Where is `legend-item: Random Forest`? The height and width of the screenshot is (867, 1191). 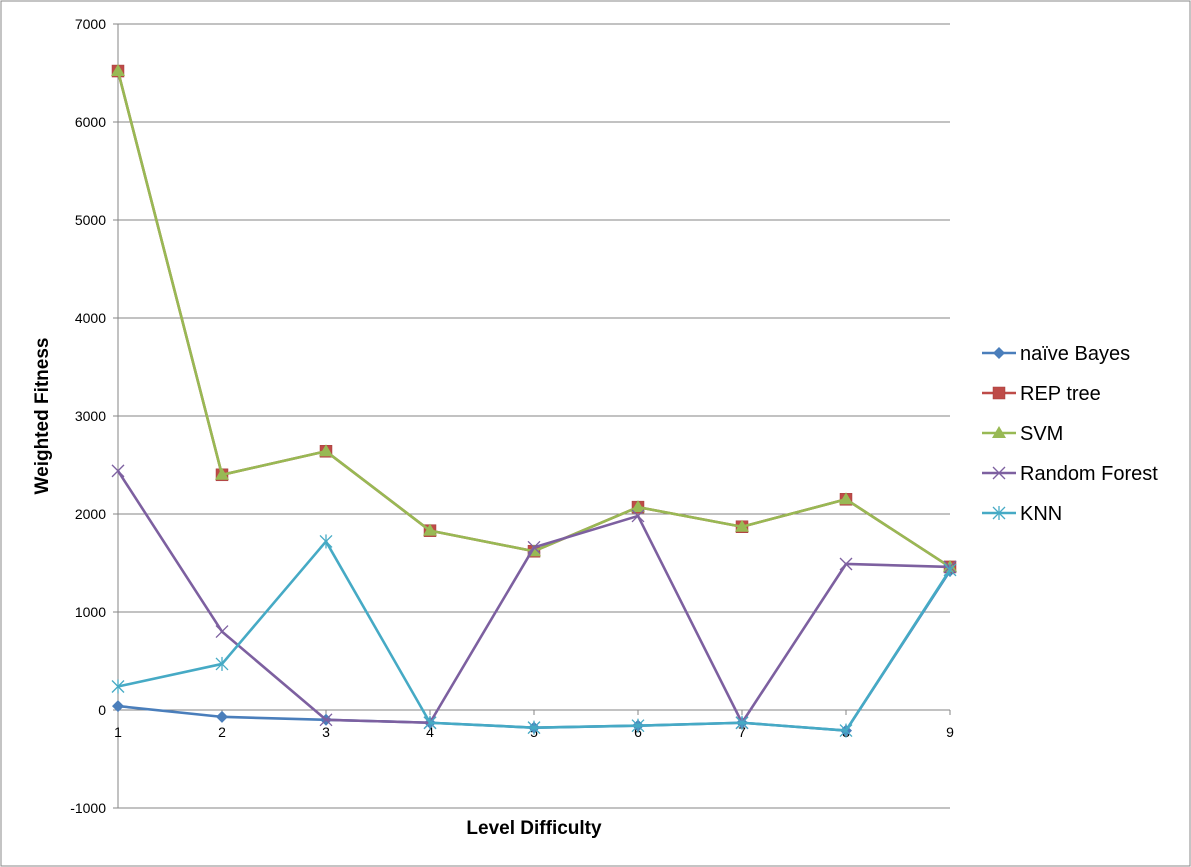
legend-item: Random Forest is located at coordinates (1070, 474).